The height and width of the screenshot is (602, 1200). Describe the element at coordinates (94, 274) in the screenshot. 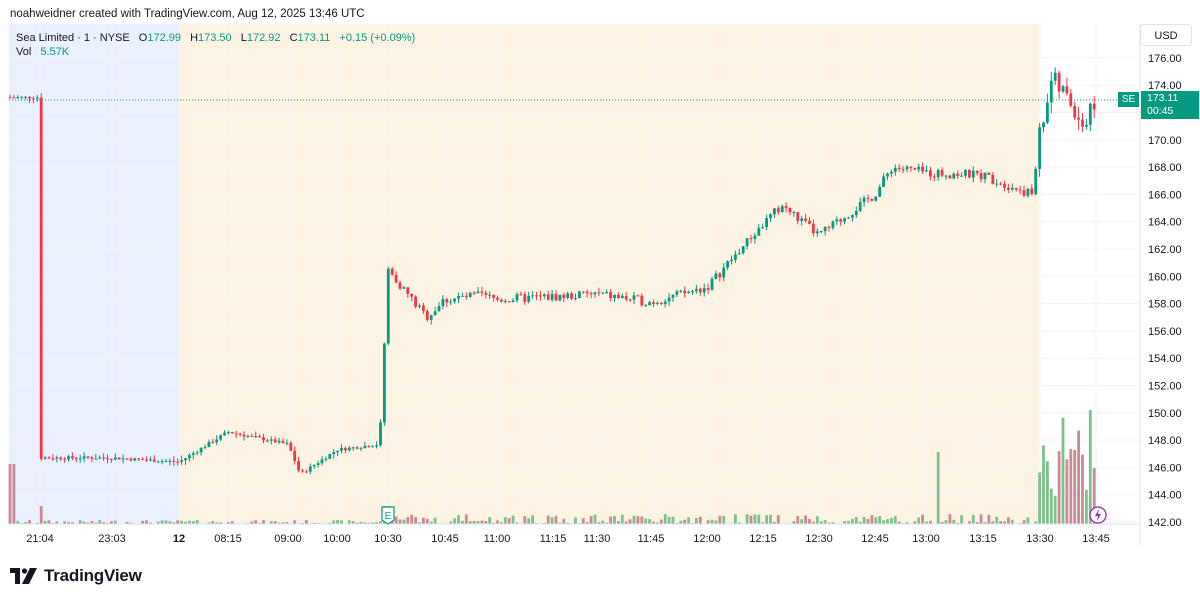

I see `overnight-session-bg` at that location.